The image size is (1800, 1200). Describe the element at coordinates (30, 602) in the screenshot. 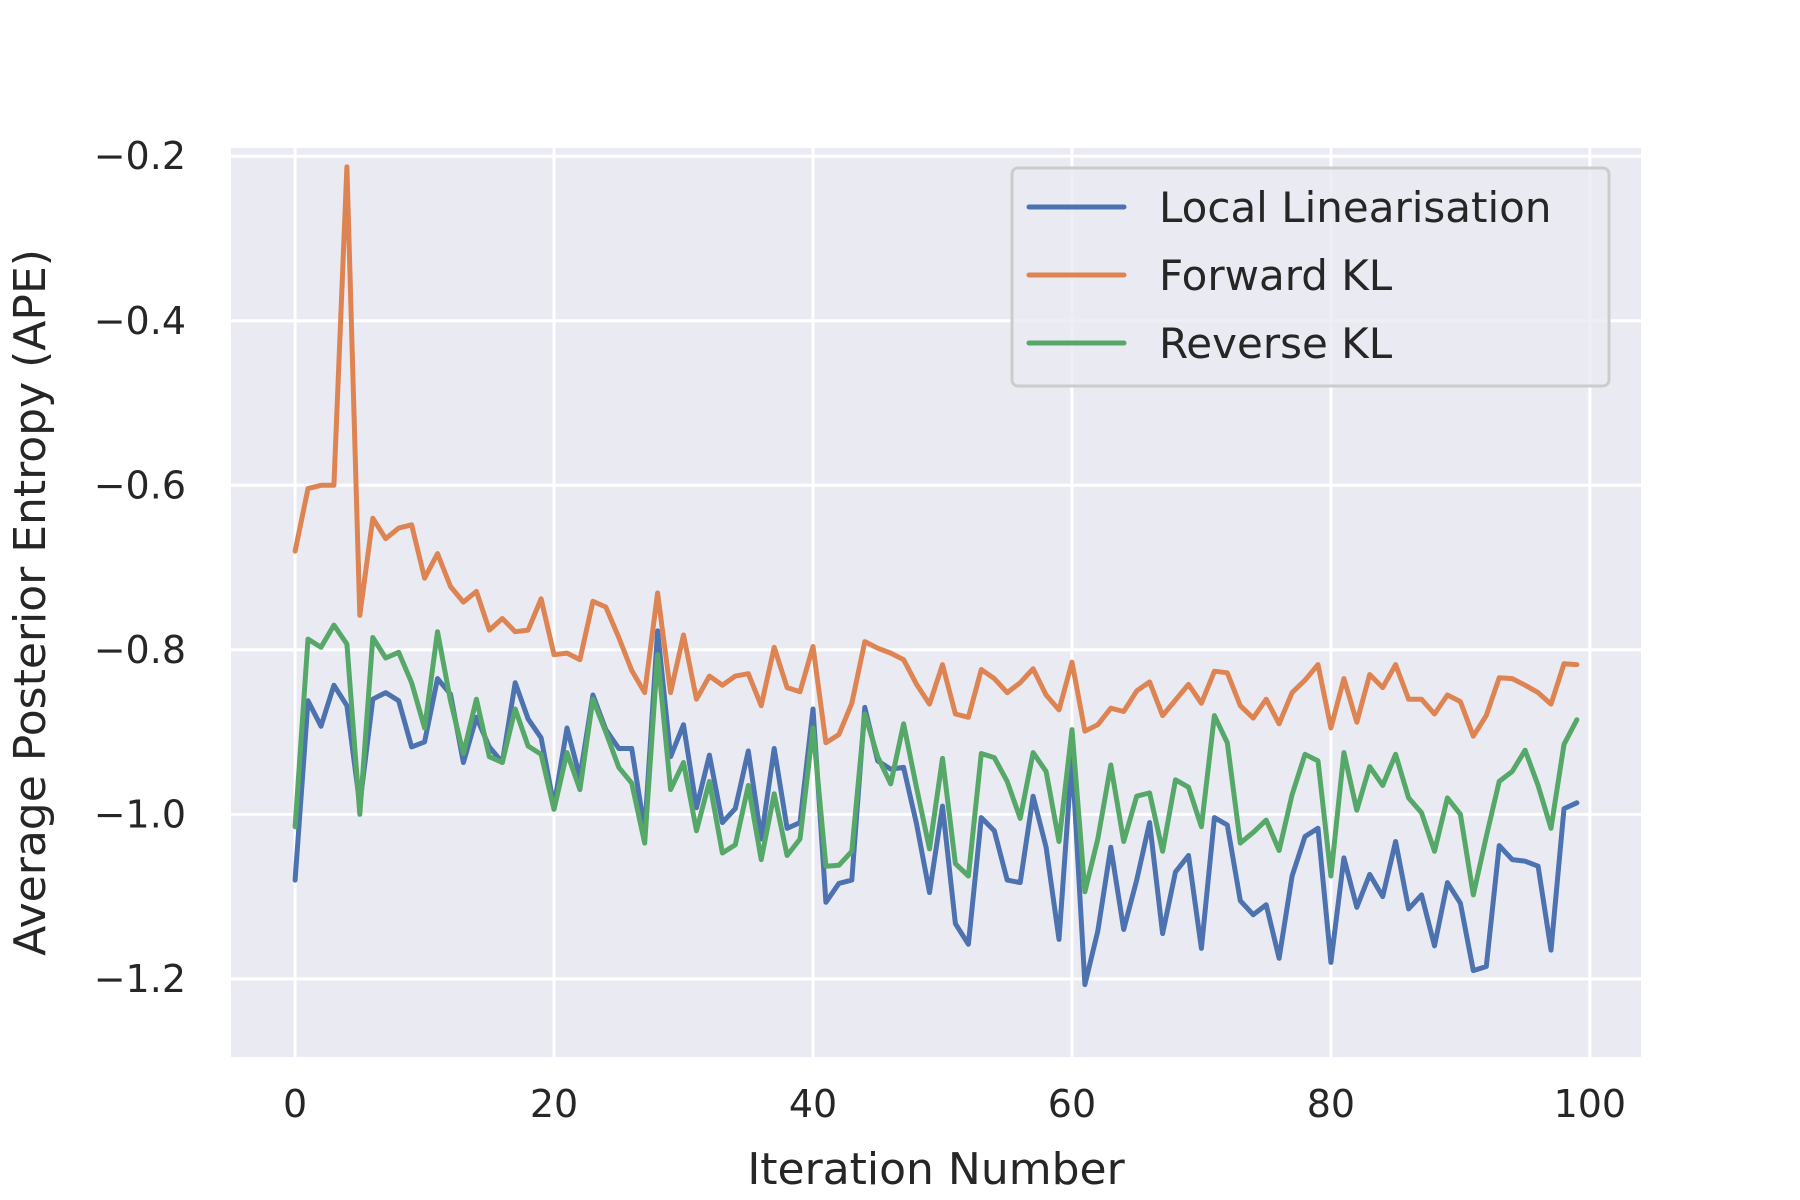

I see `y-axis-label: Average Posterior Entropy (APE)` at that location.